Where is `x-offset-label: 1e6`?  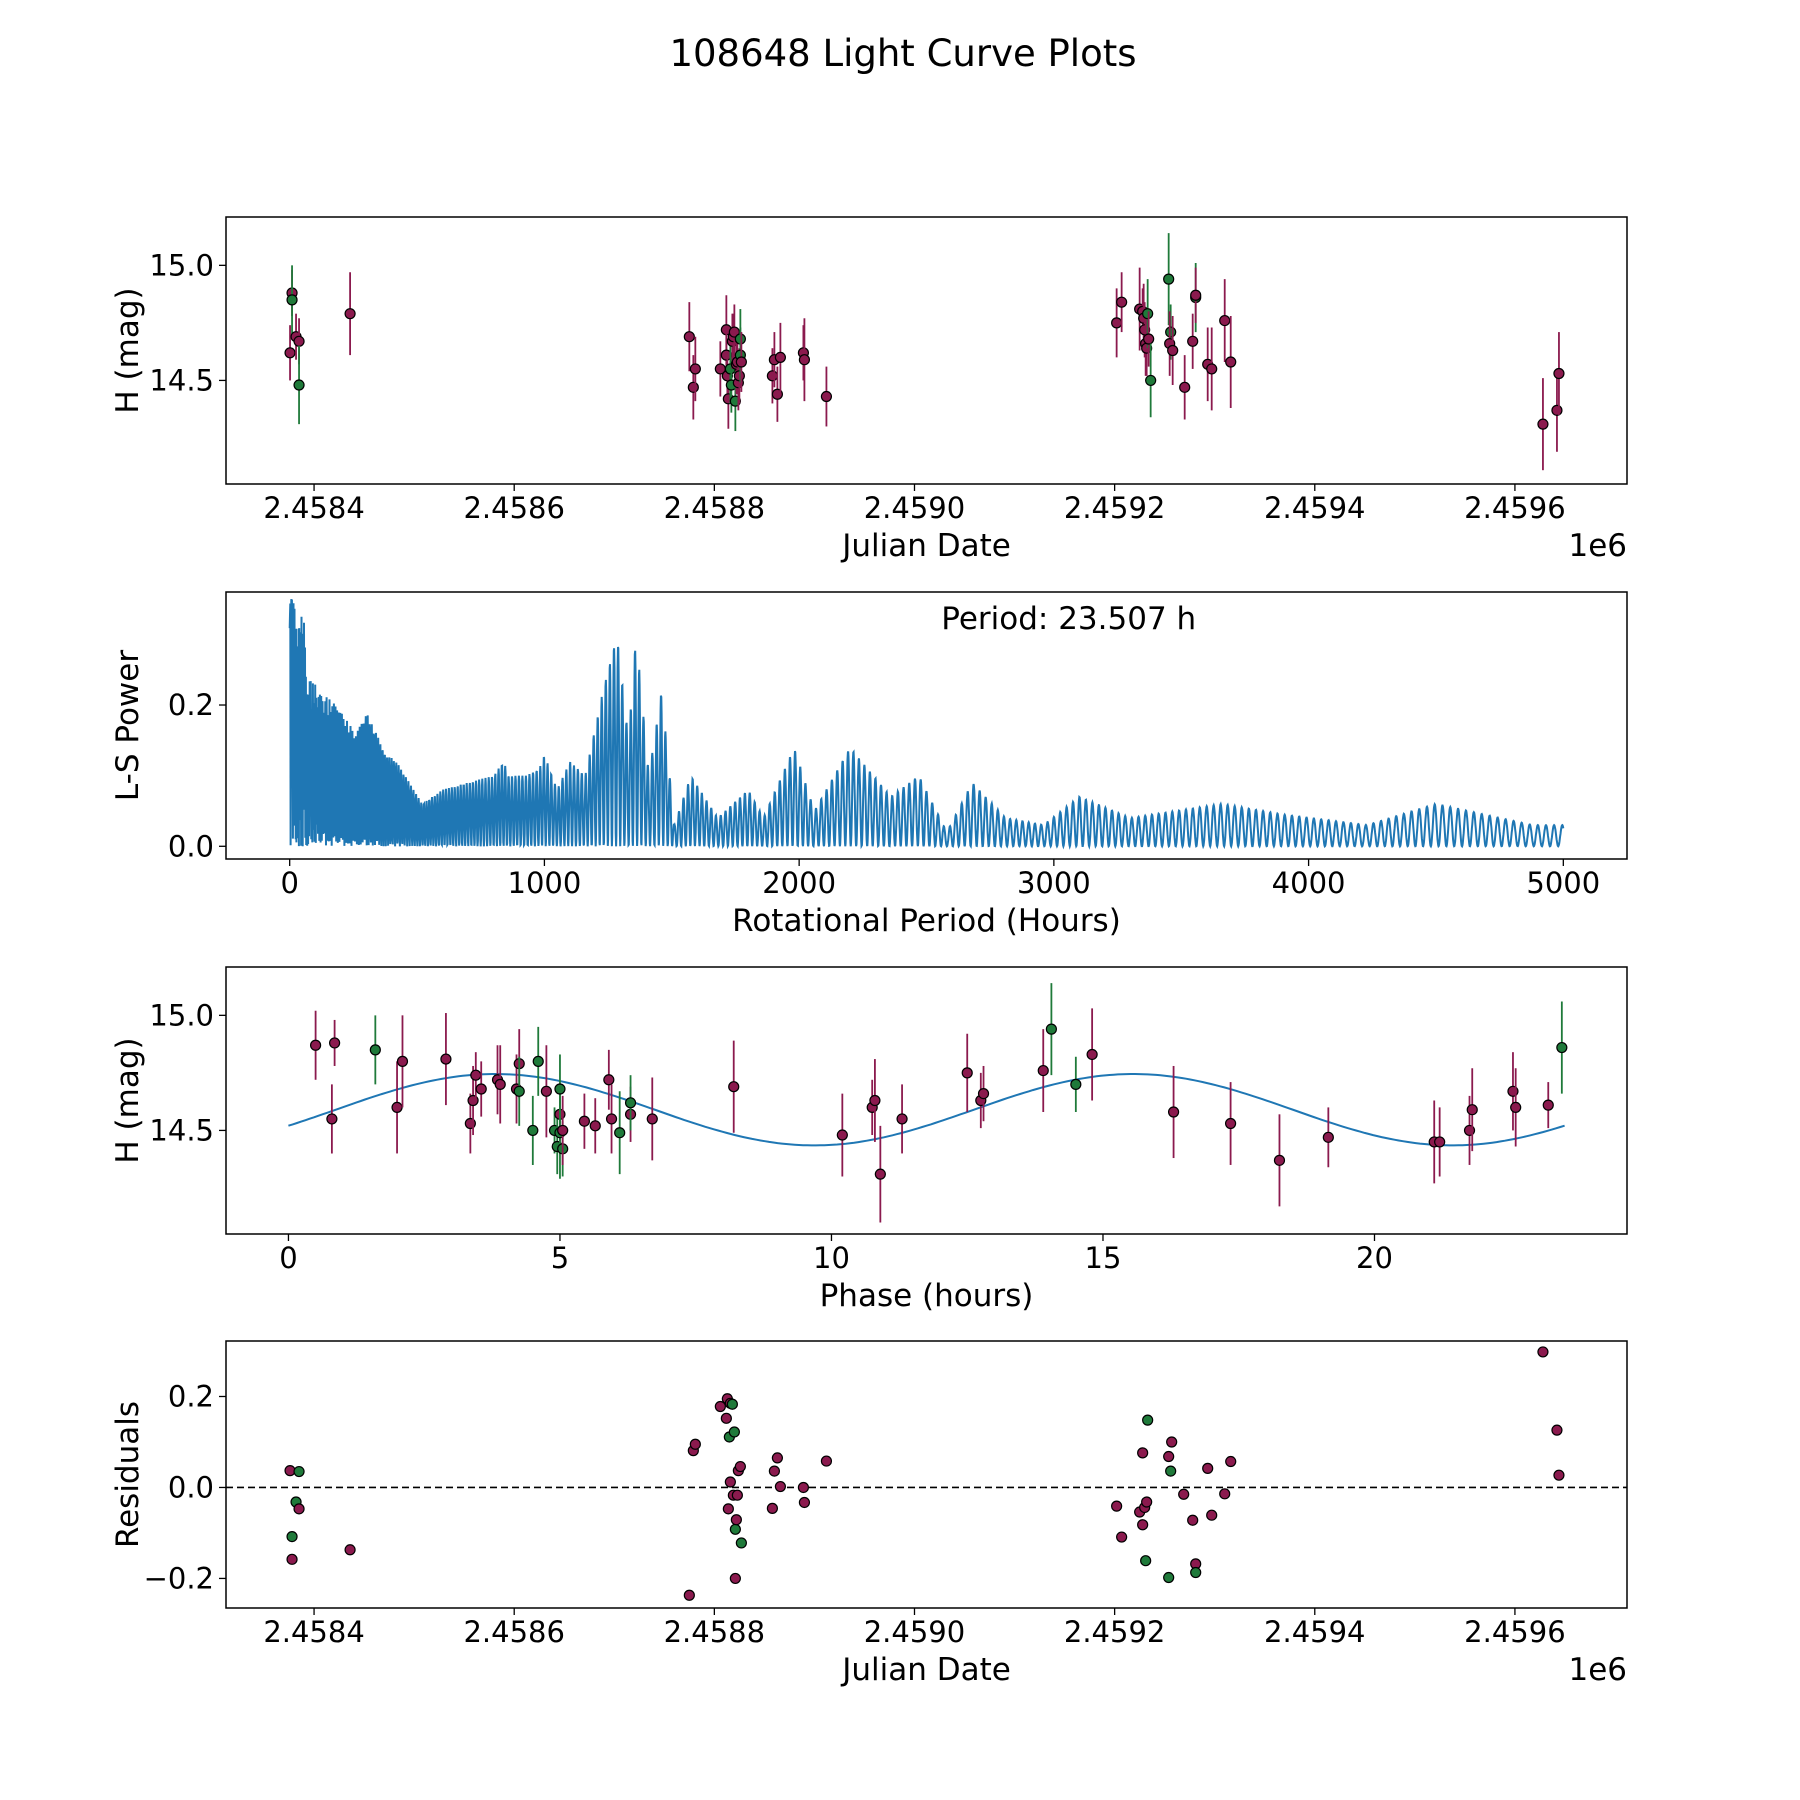
x-offset-label: 1e6 is located at coordinates (1597, 546).